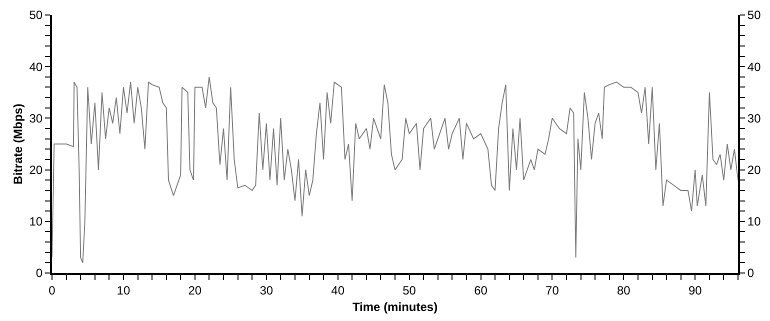  What do you see at coordinates (36, 67) in the screenshot?
I see `y-tick-label: 40` at bounding box center [36, 67].